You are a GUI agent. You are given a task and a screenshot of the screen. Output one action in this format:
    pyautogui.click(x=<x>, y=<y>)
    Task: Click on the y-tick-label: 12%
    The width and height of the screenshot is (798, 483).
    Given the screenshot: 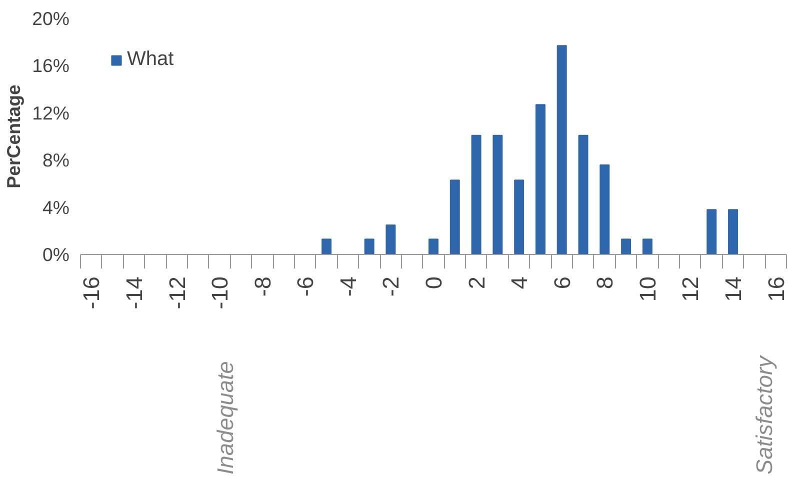 What is the action you would take?
    pyautogui.click(x=51, y=113)
    